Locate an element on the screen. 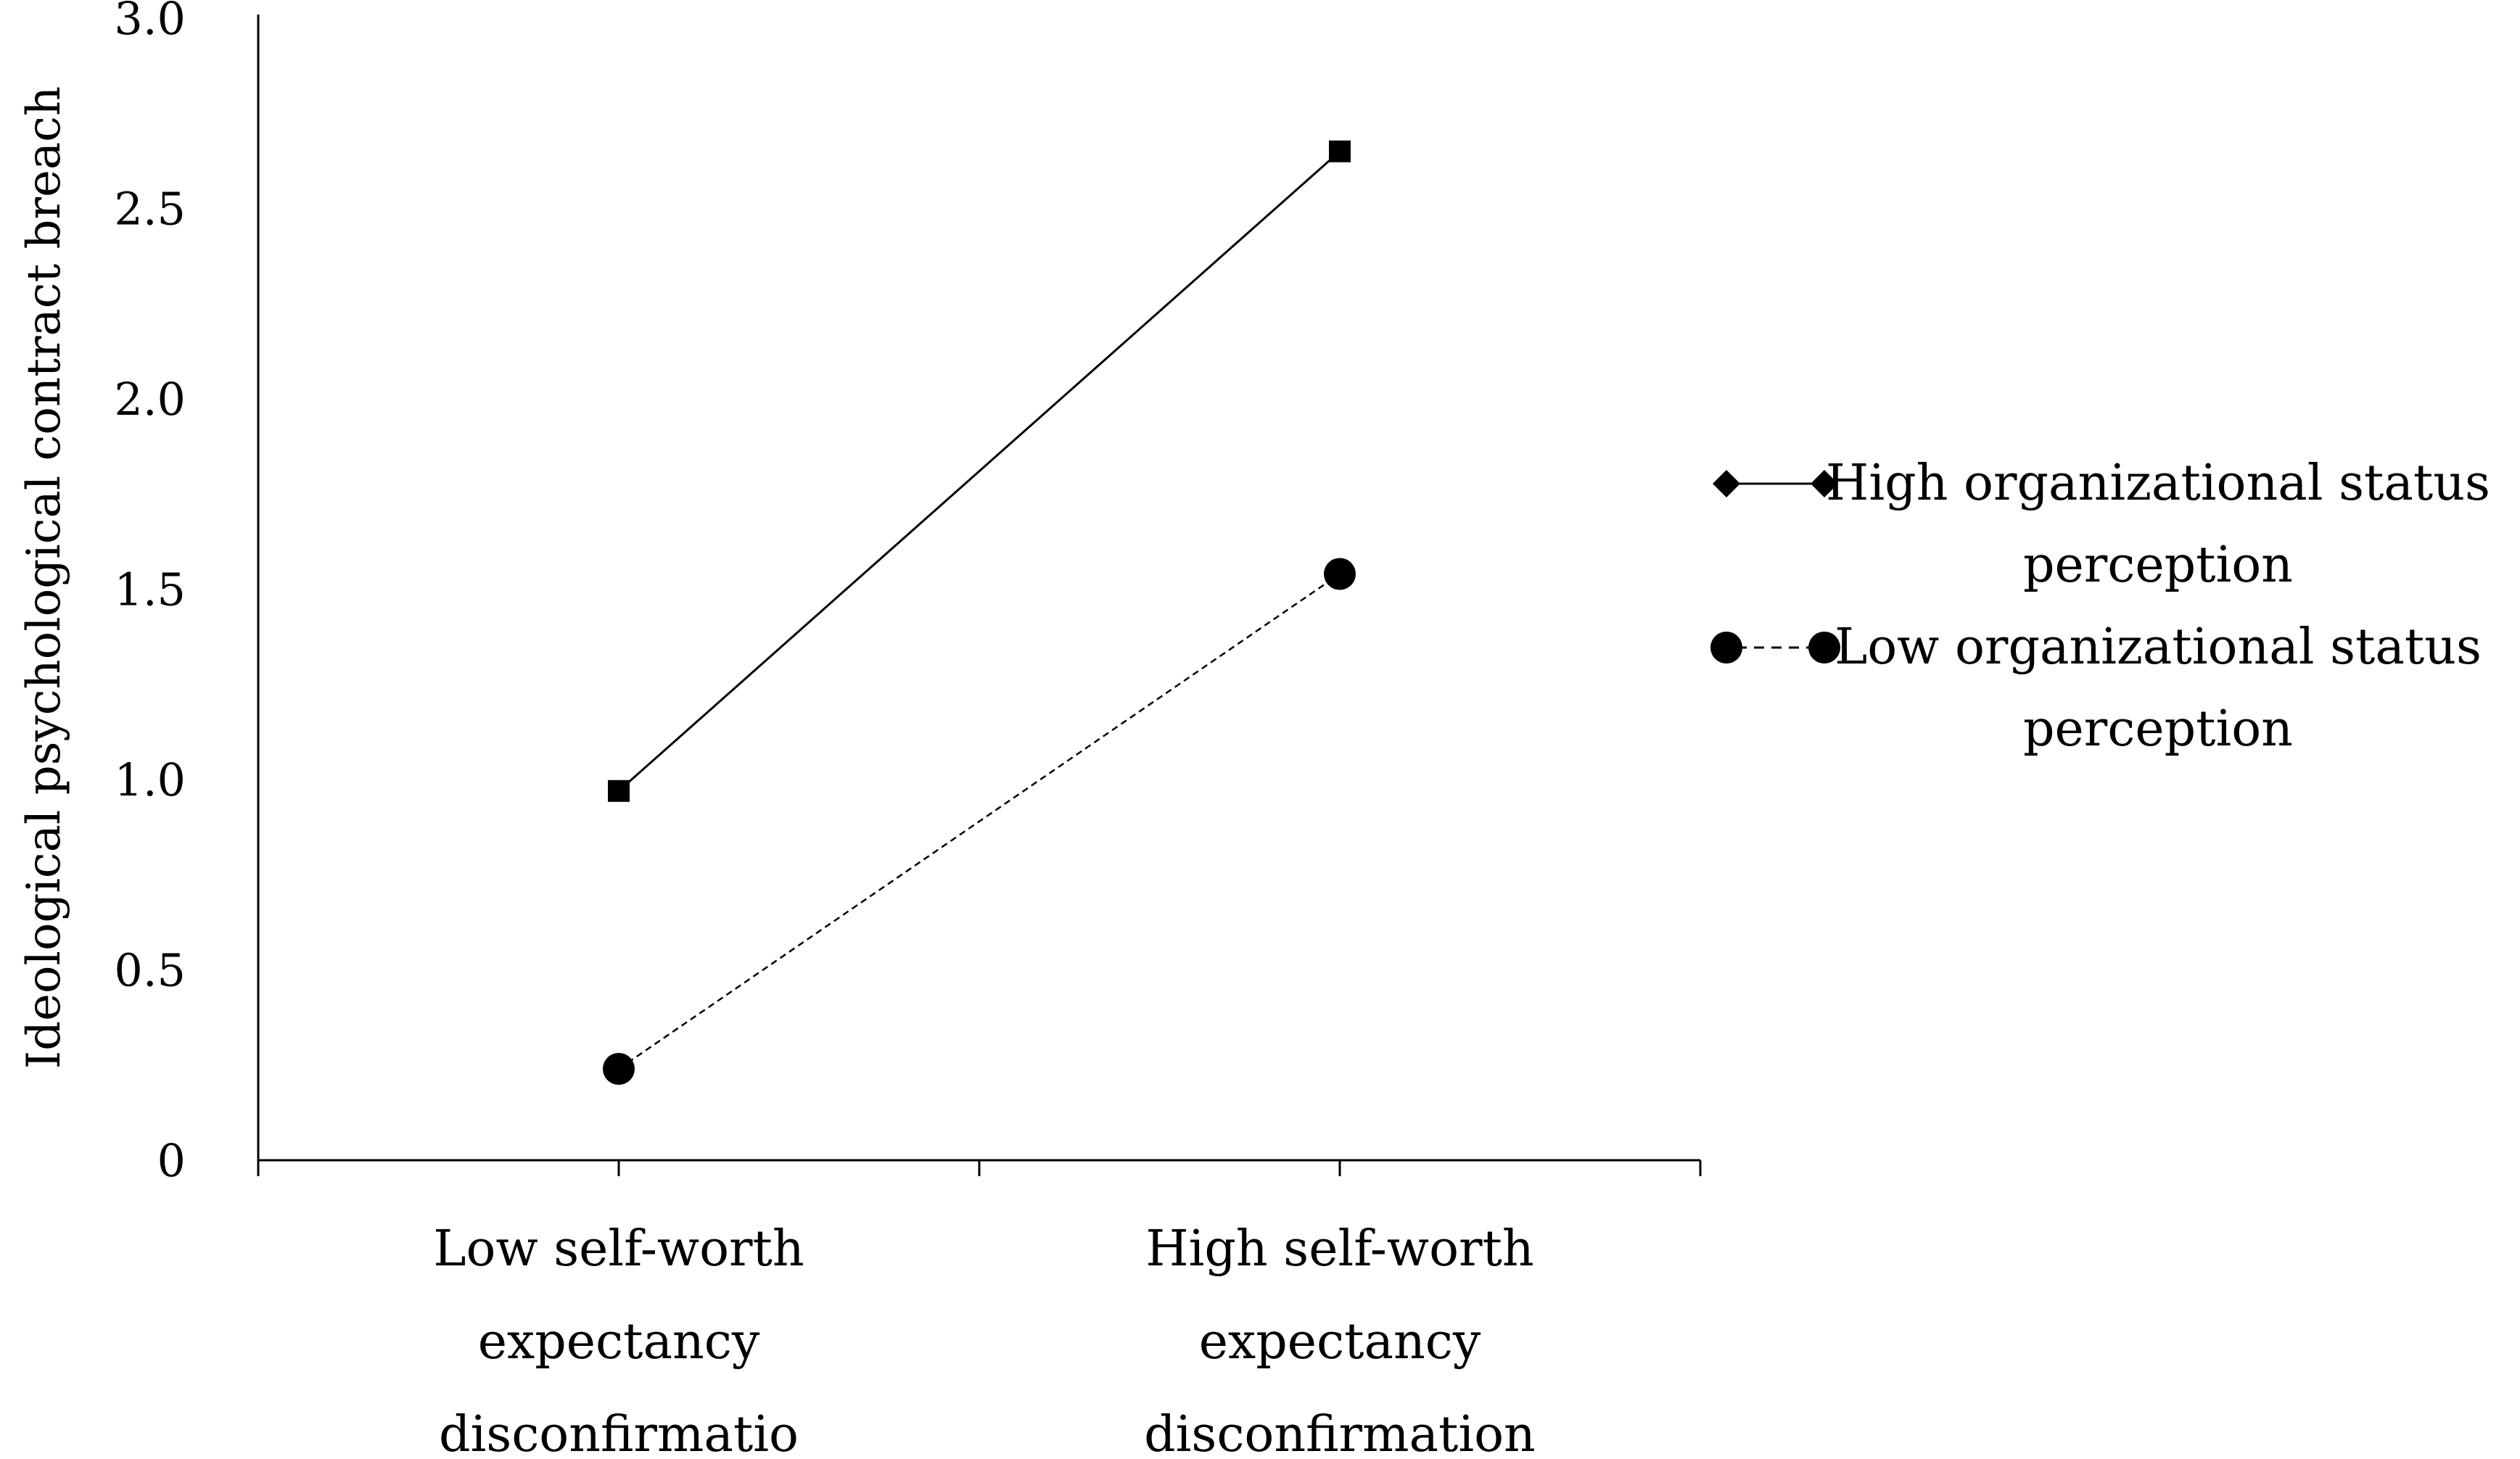  legend-label-line: High organizational status is located at coordinates (2158, 483).